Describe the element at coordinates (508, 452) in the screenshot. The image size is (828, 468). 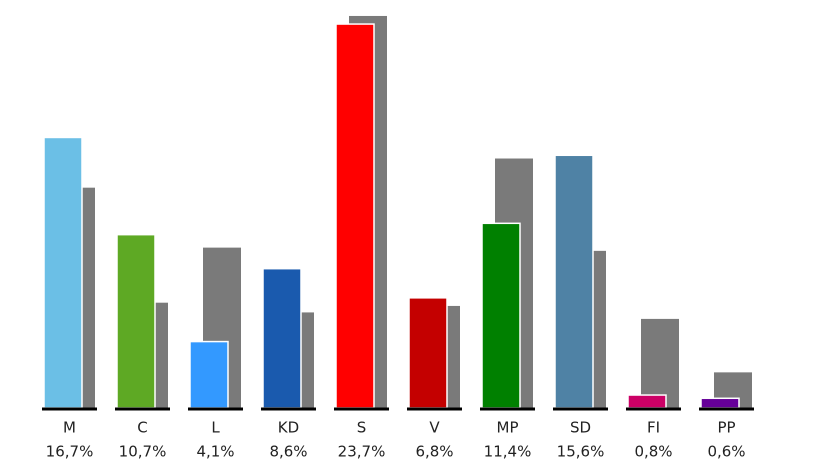
I see `value-label: 11,4%` at that location.